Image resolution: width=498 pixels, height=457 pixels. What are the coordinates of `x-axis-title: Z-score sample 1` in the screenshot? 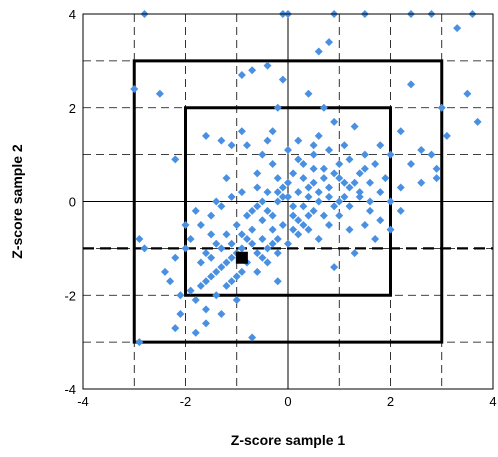 It's located at (288, 440).